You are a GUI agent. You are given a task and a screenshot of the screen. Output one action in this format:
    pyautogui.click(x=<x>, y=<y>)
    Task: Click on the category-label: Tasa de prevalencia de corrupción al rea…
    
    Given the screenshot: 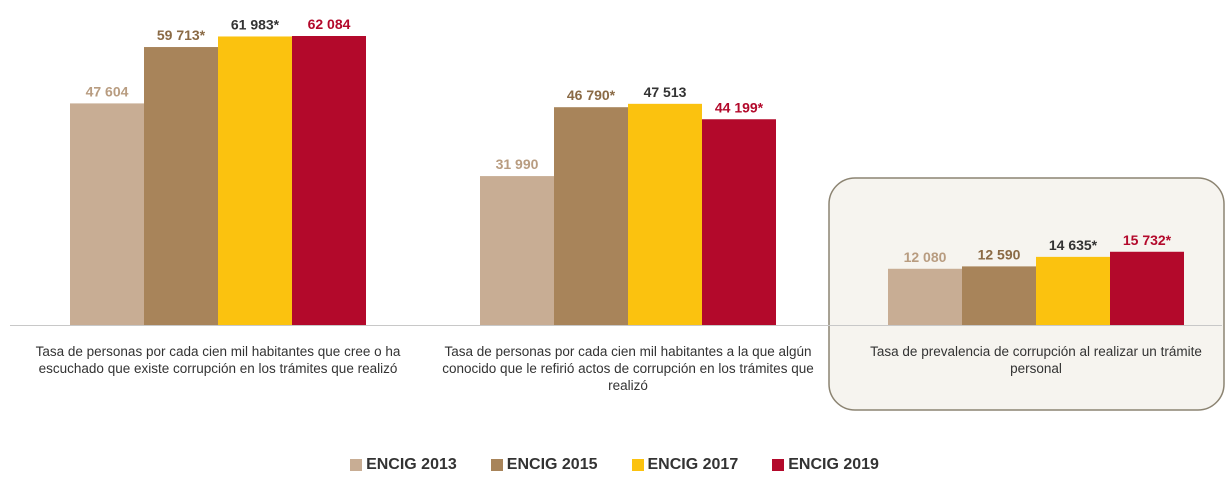 What is the action you would take?
    pyautogui.click(x=1036, y=360)
    